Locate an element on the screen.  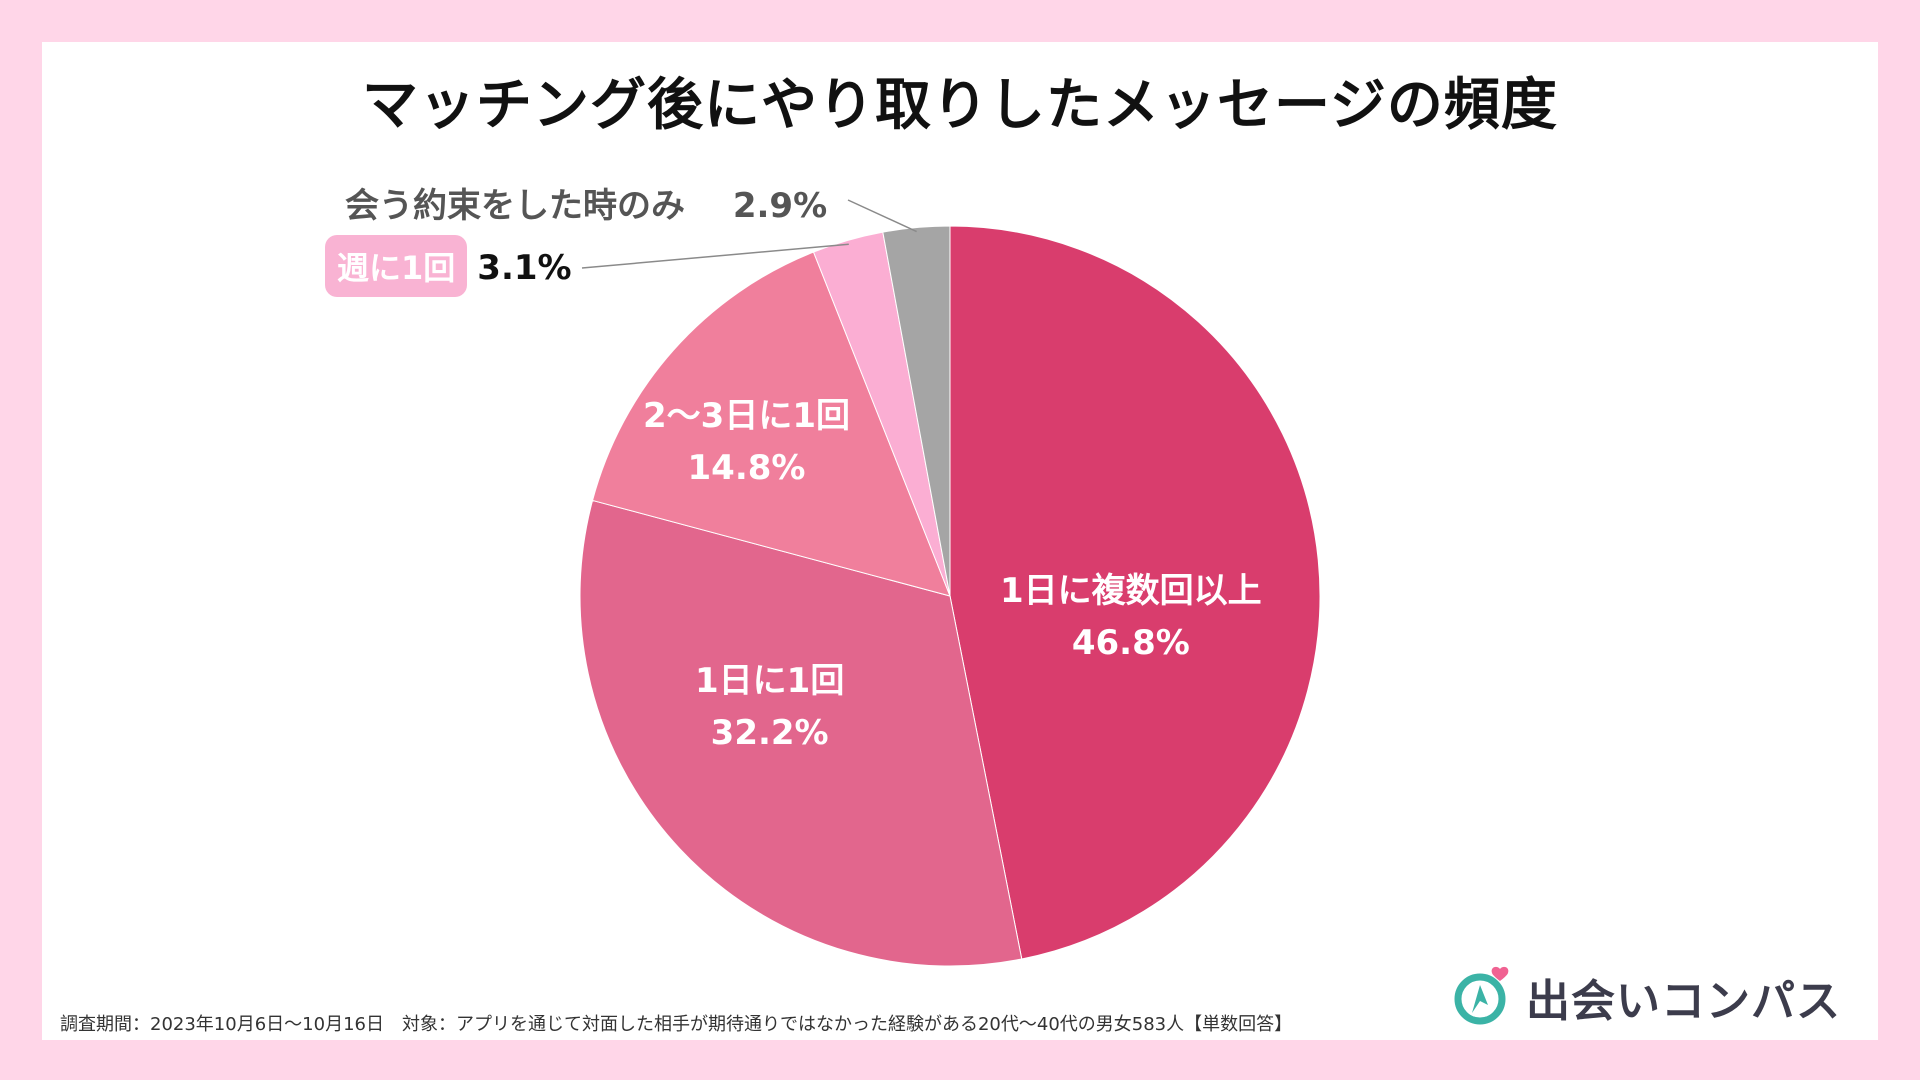
outside-label-only-meeting-value: 2.9% is located at coordinates (780, 206).